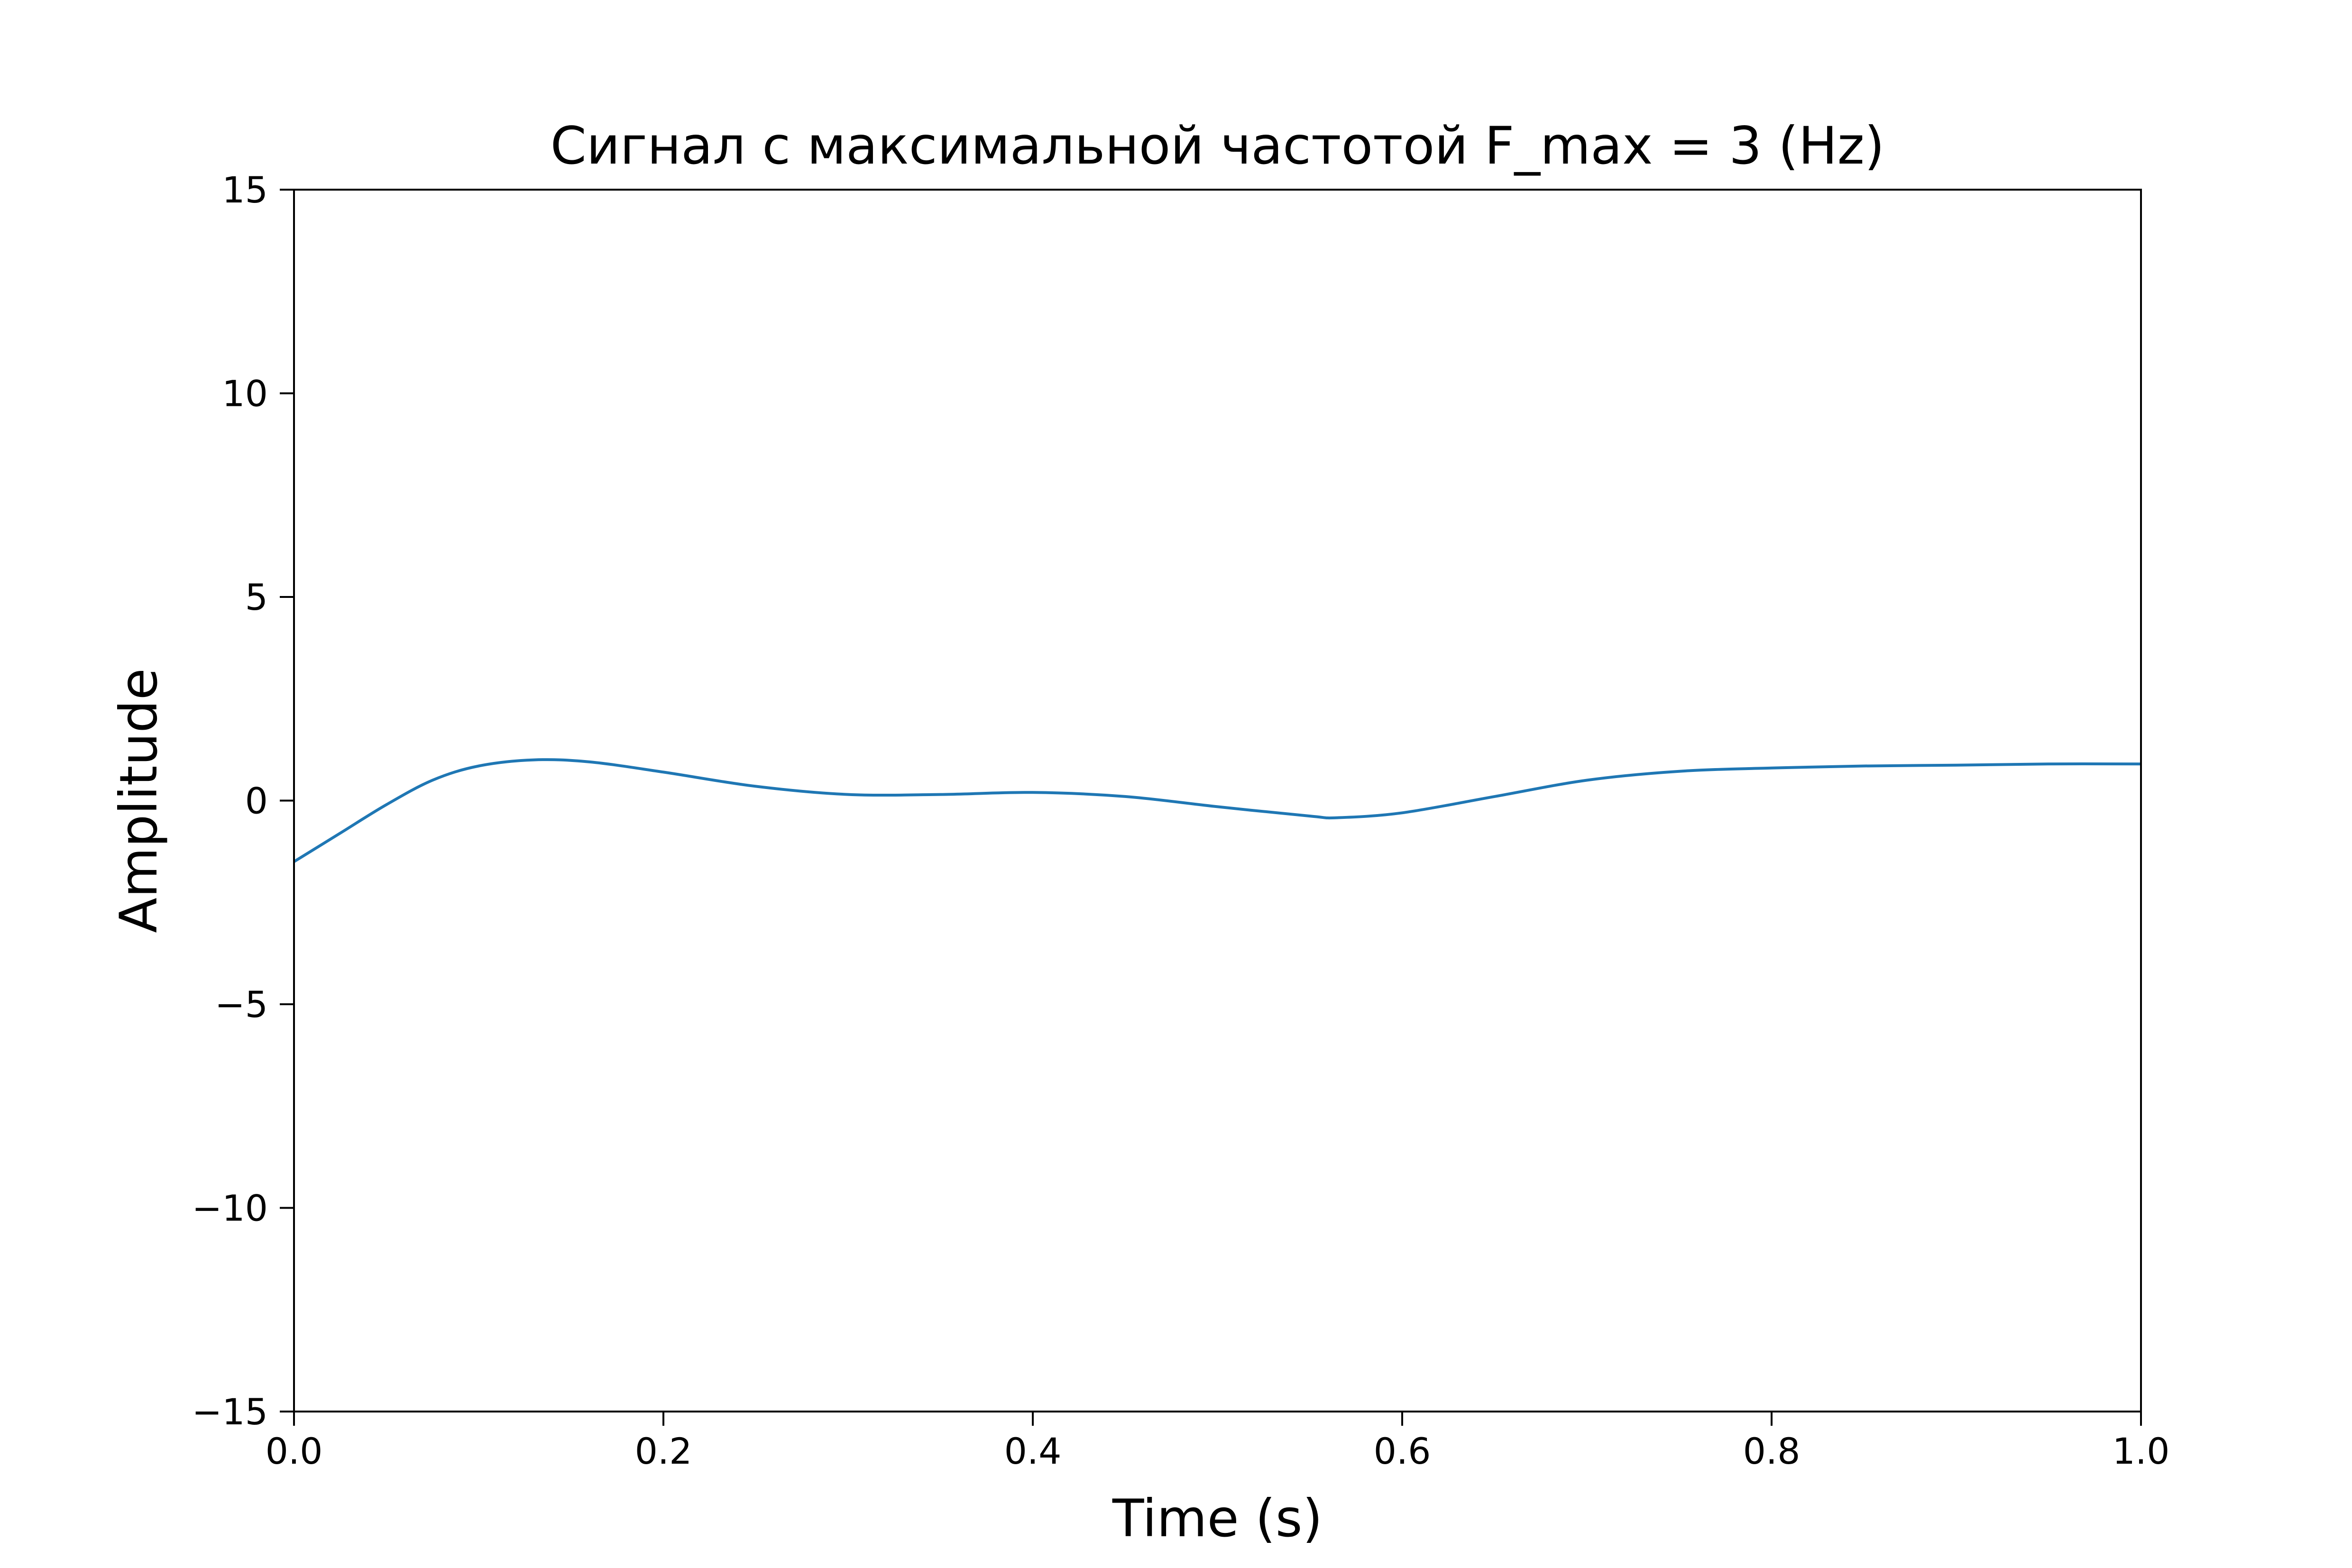 The height and width of the screenshot is (1568, 2352). What do you see at coordinates (294, 1451) in the screenshot?
I see `x-tick-label: 0.0` at bounding box center [294, 1451].